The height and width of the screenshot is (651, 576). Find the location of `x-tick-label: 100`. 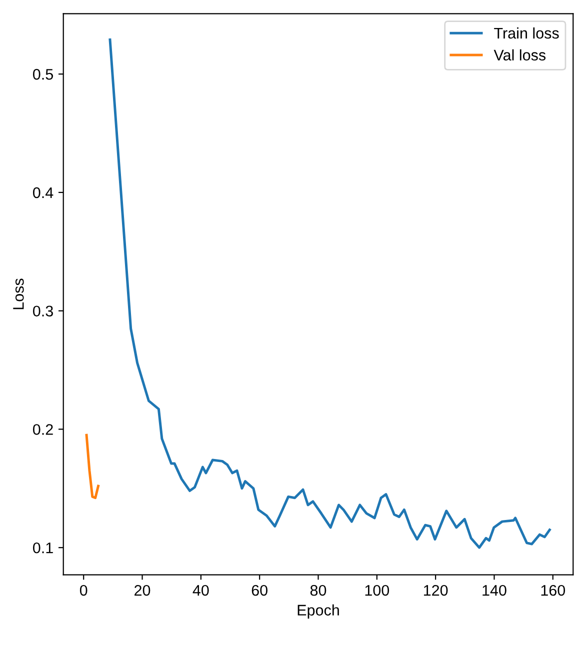

x-tick-label: 100 is located at coordinates (377, 590).